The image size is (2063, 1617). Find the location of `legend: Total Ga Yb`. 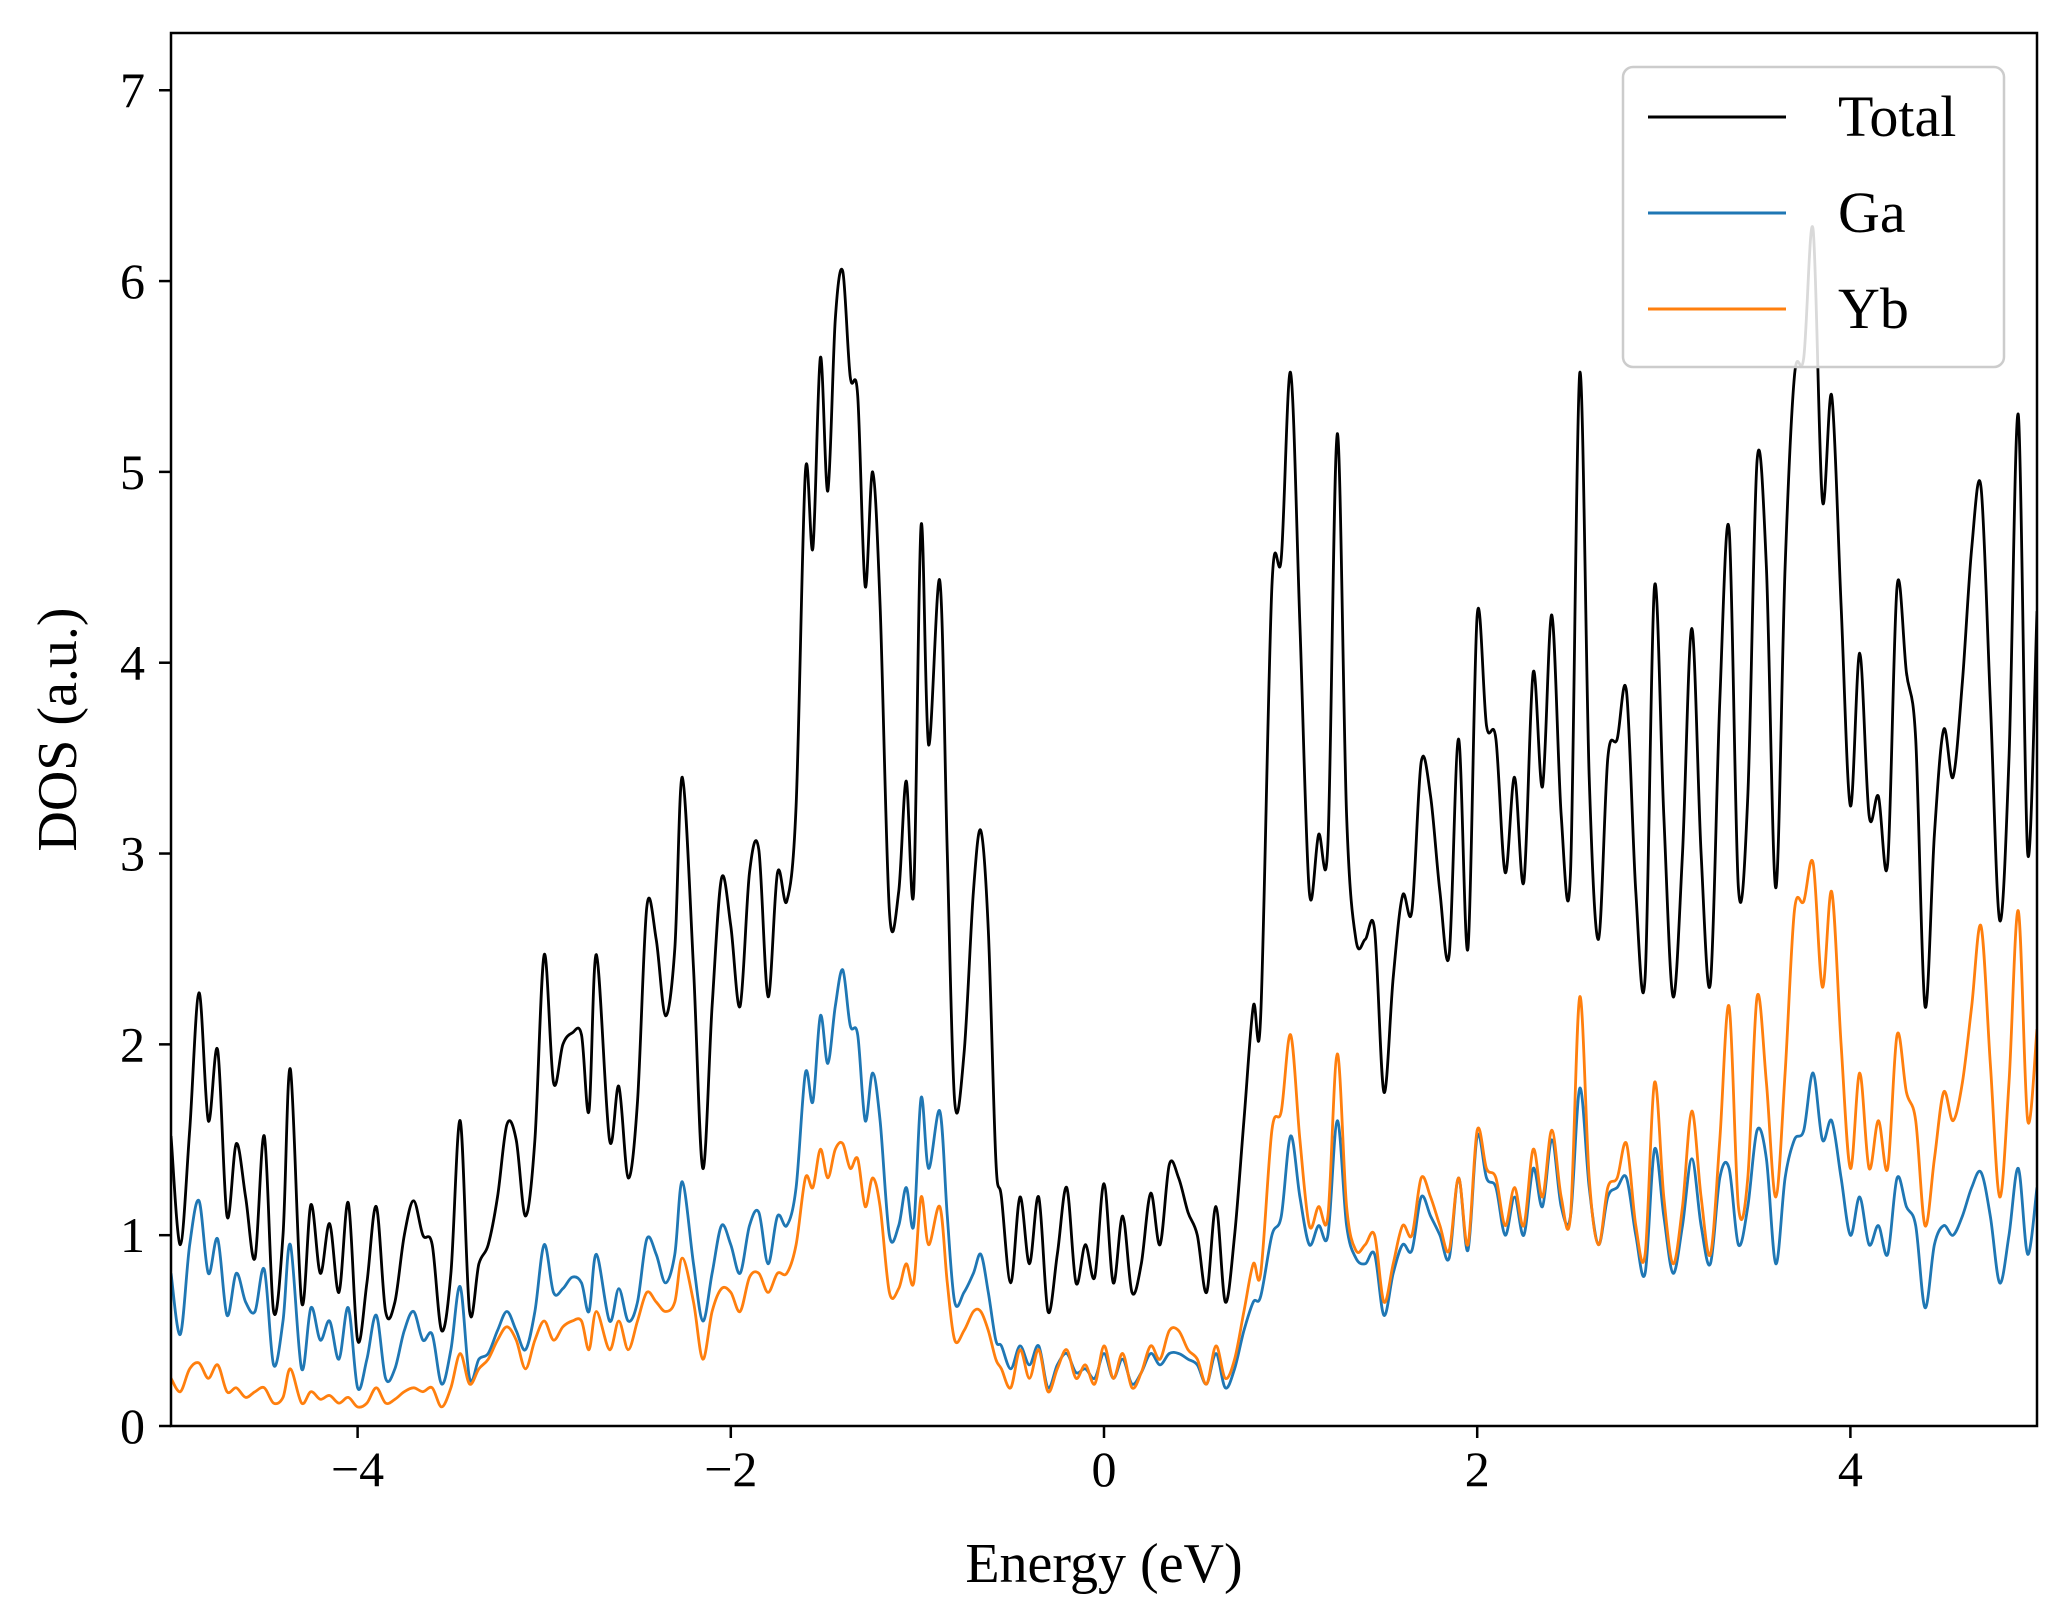

legend: Total Ga Yb is located at coordinates (1813, 217).